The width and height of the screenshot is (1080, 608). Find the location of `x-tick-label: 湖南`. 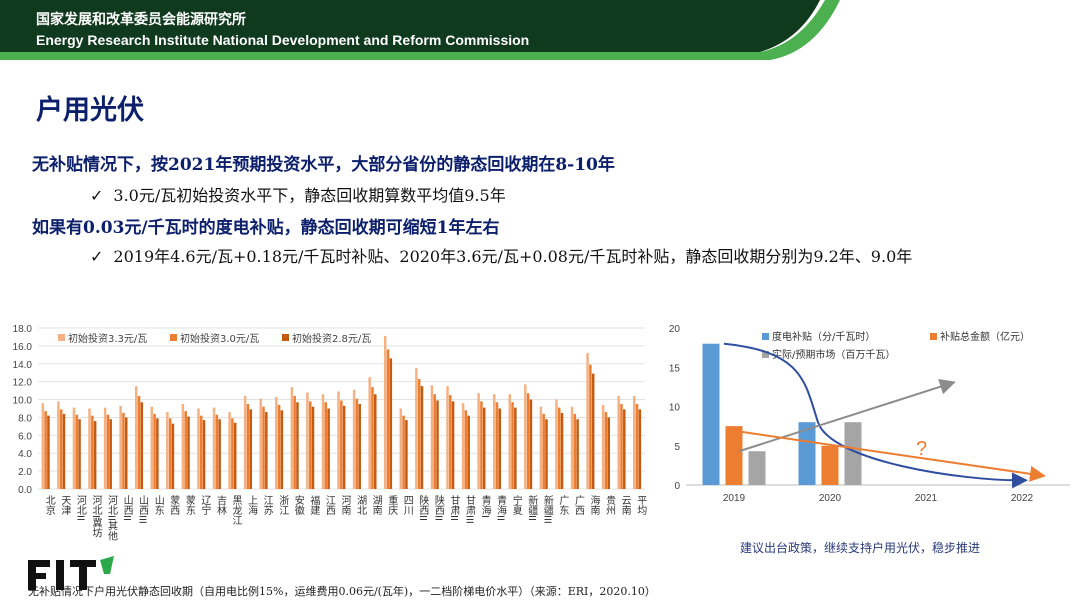

x-tick-label: 湖南 is located at coordinates (376, 505).